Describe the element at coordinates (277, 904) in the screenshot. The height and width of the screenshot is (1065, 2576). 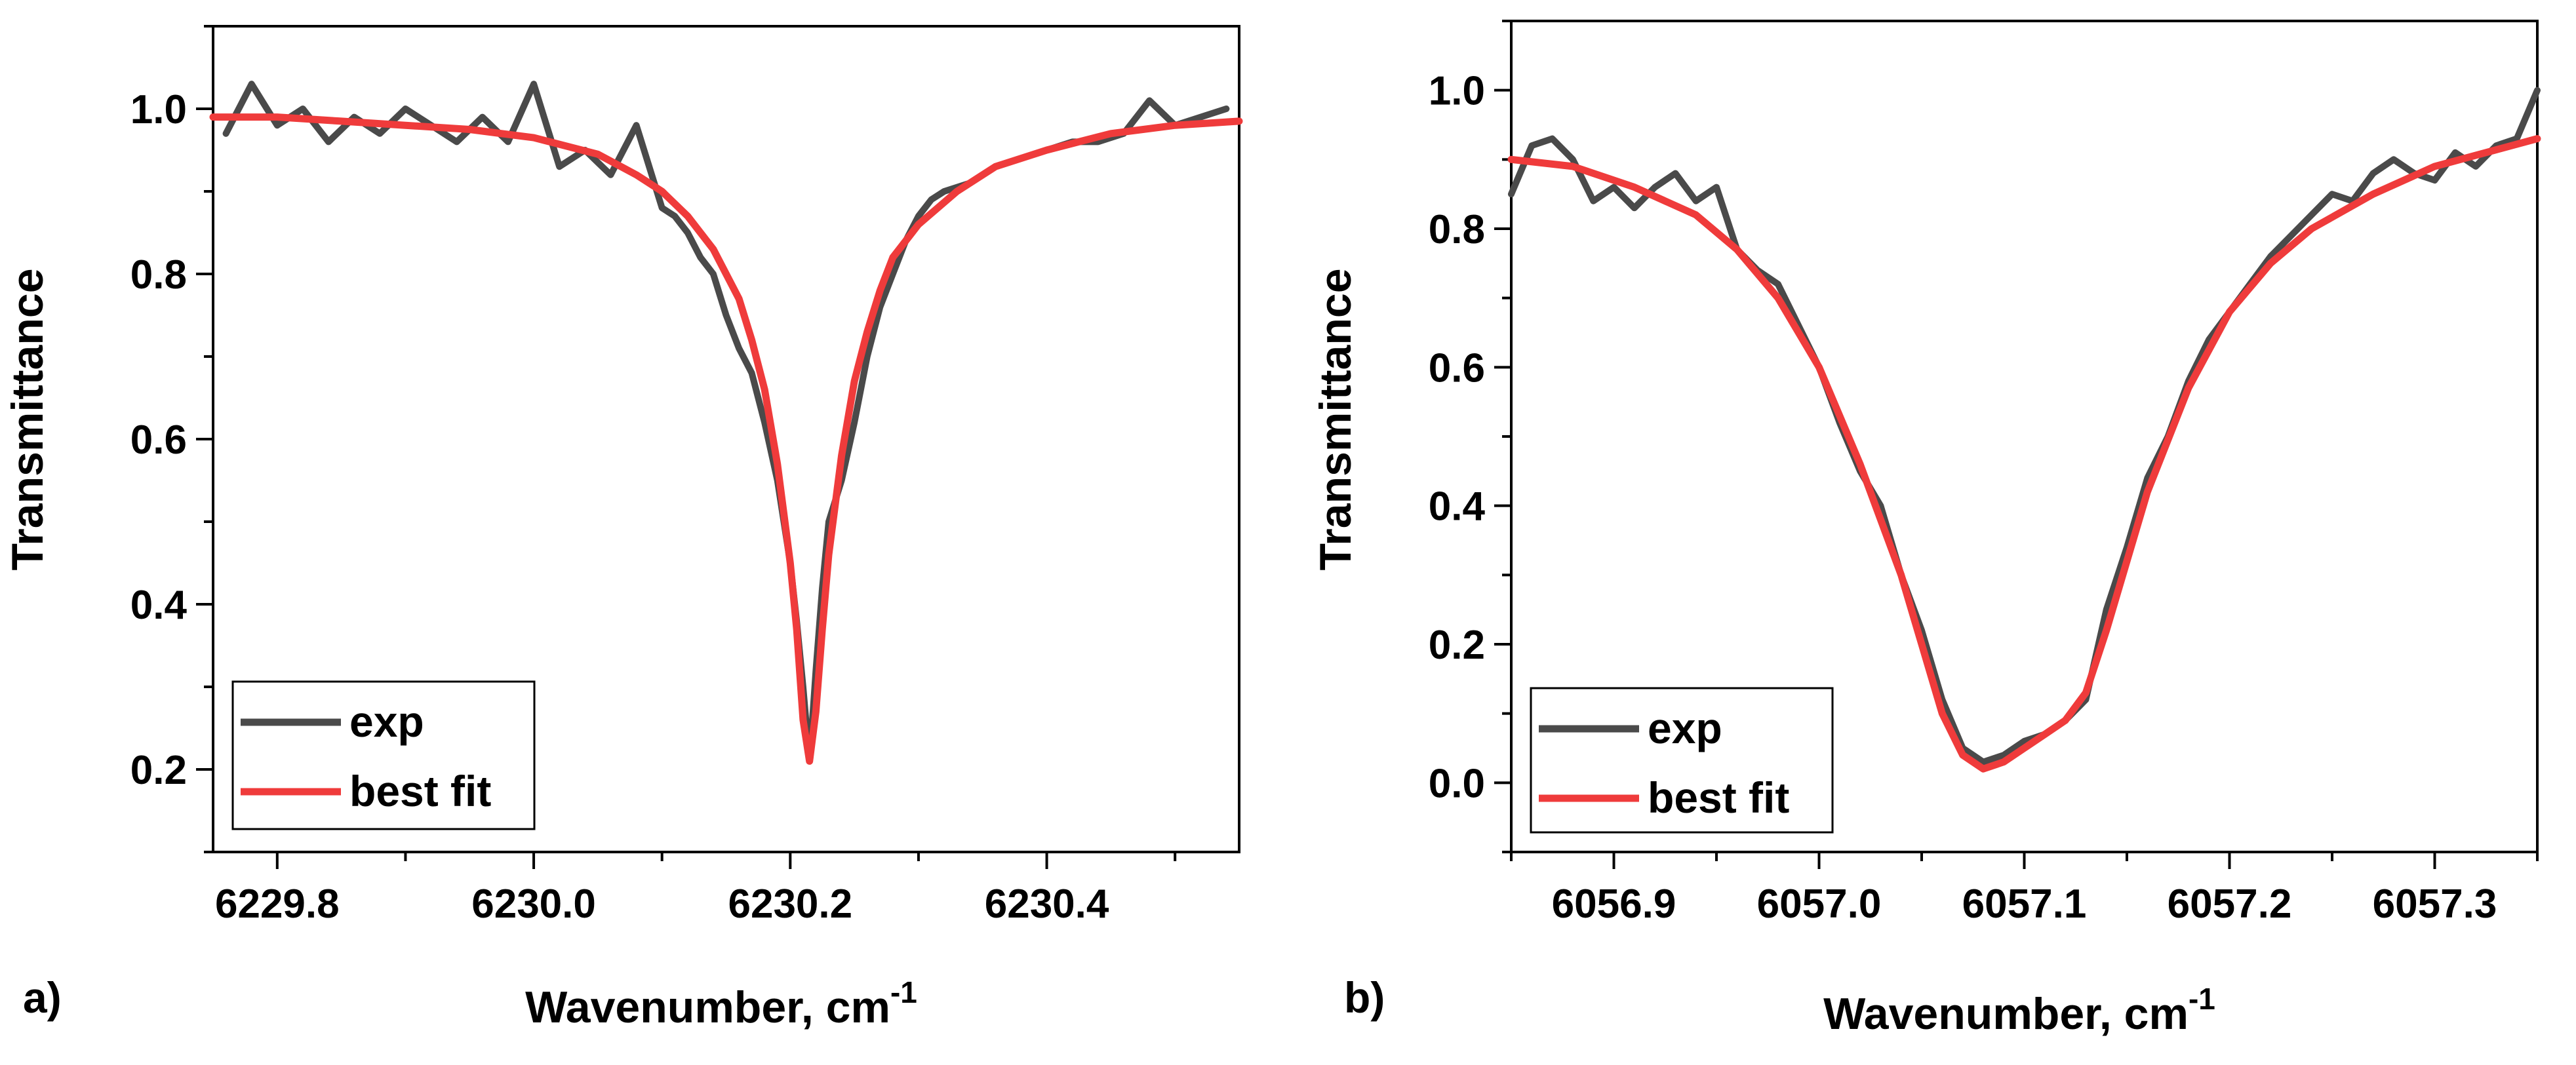
I see `x-tick-label: 6229.8` at that location.